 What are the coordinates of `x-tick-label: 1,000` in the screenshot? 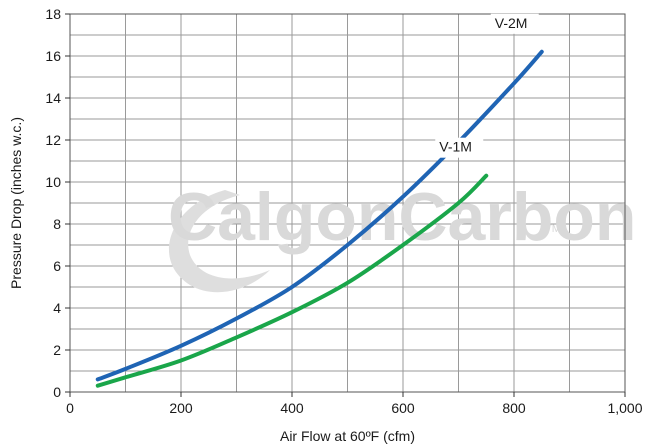 It's located at (624, 408).